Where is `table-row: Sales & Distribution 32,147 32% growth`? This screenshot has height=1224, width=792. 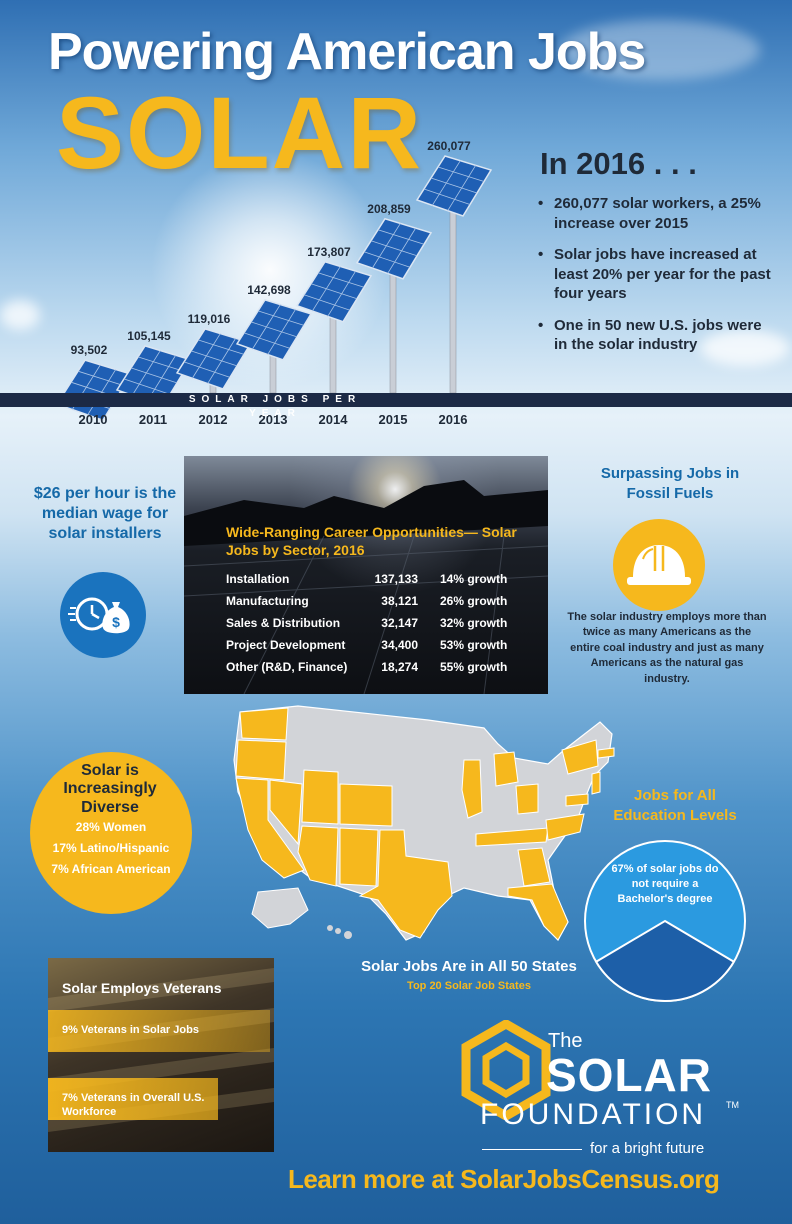
table-row: Sales & Distribution 32,147 32% growth is located at coordinates (366, 623).